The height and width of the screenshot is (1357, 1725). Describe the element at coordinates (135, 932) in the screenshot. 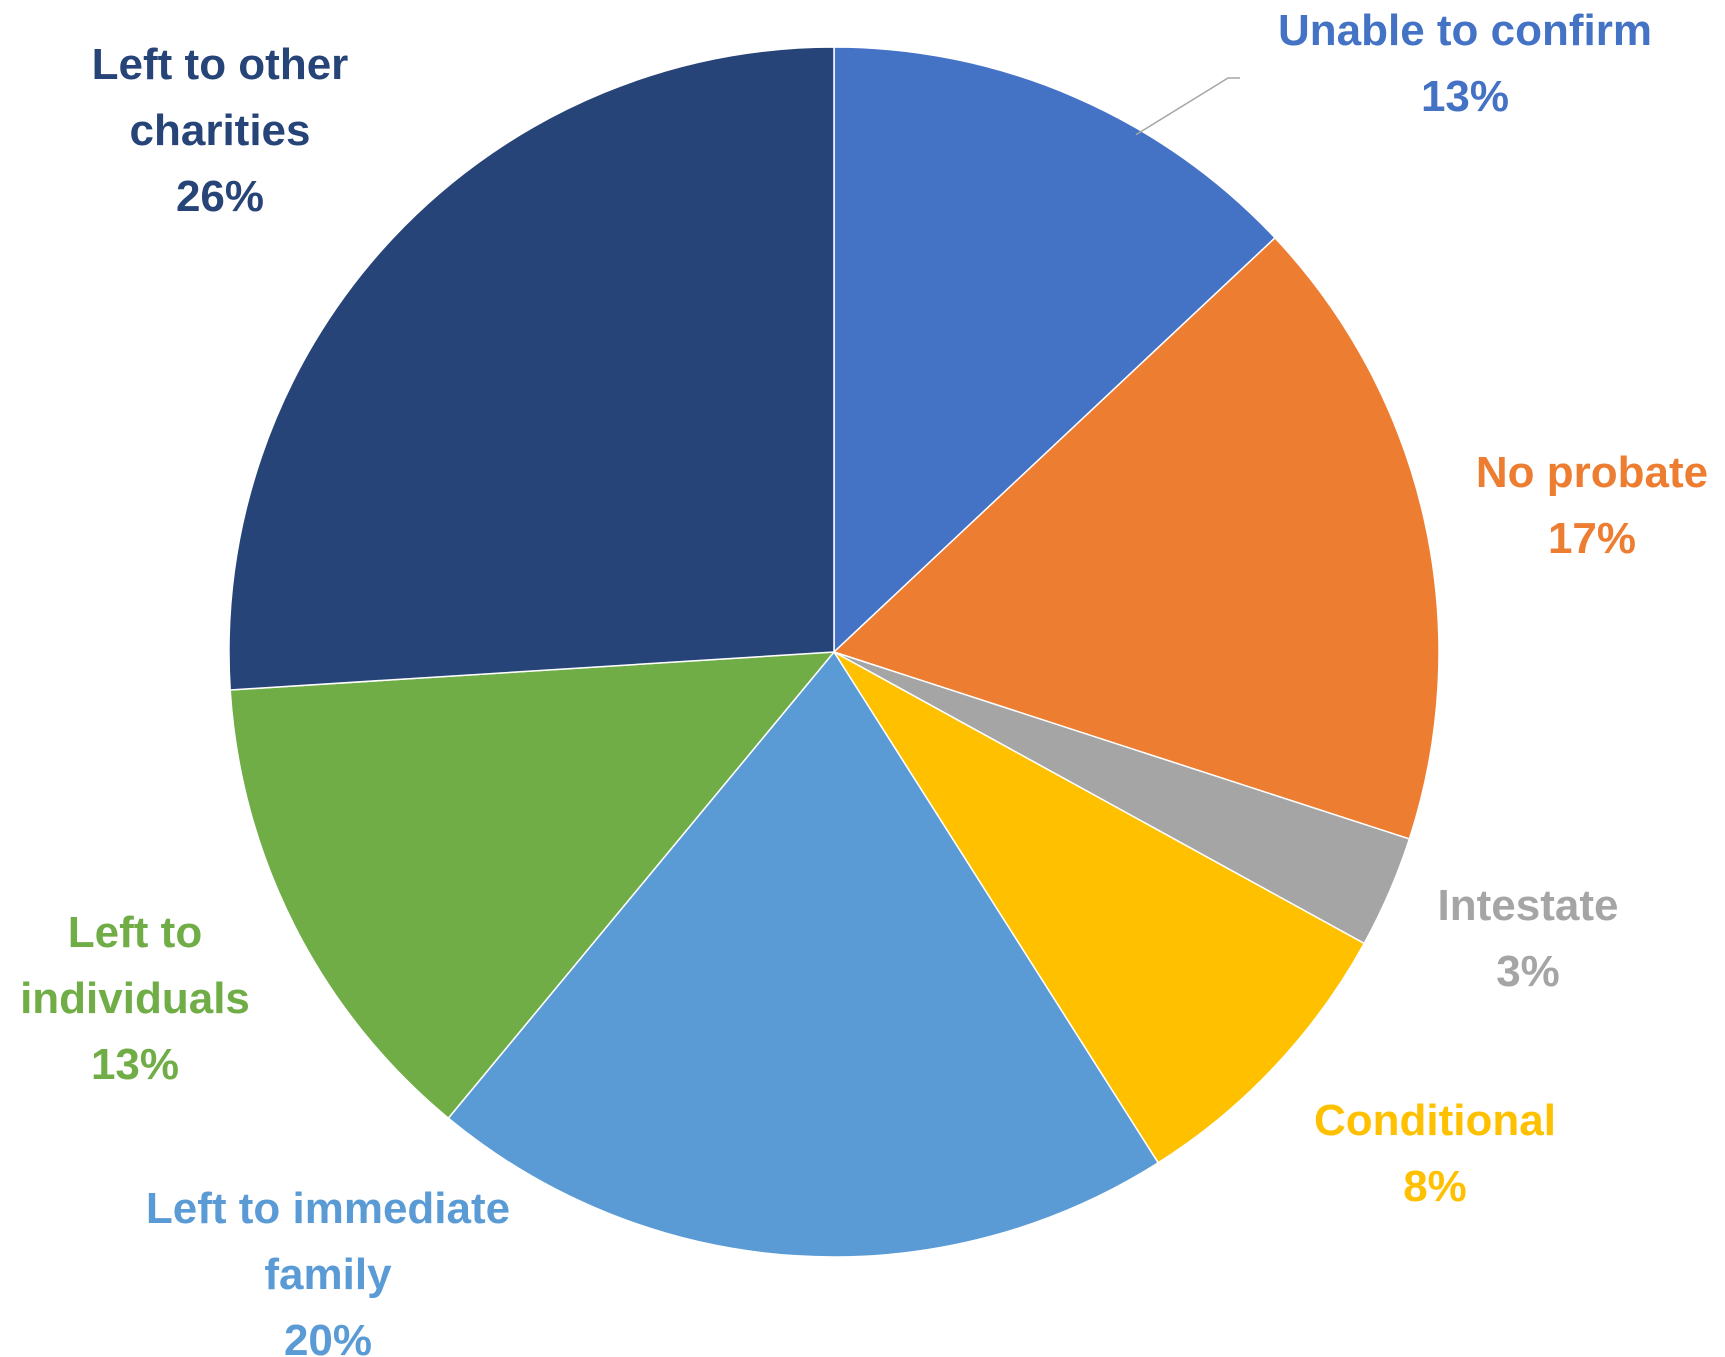

I see `slice-category-label: Left to` at that location.